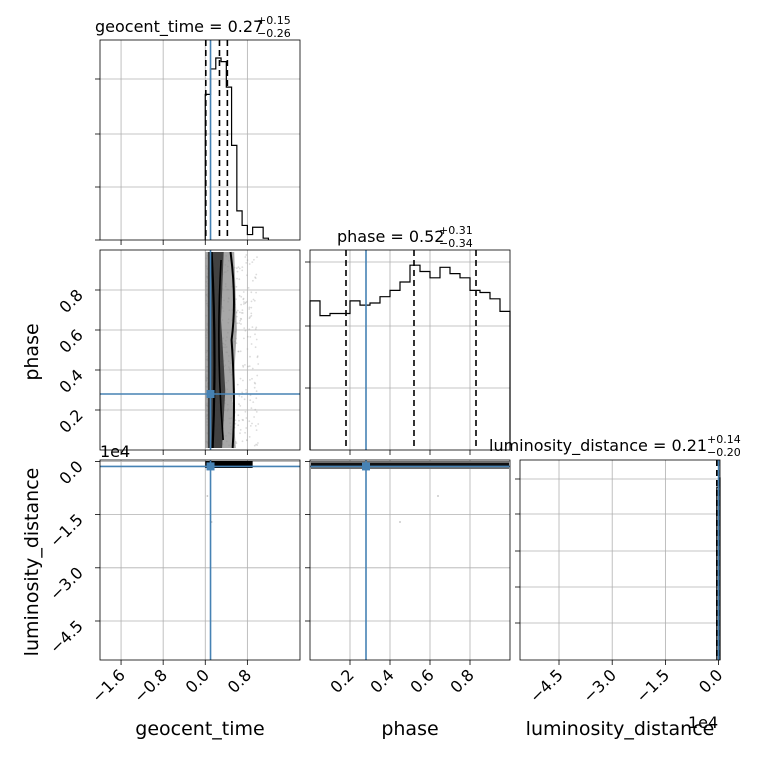 This screenshot has width=760, height=760. What do you see at coordinates (710, 680) in the screenshot?
I see `tick-label-luminosity-distance-x: 0.0` at bounding box center [710, 680].